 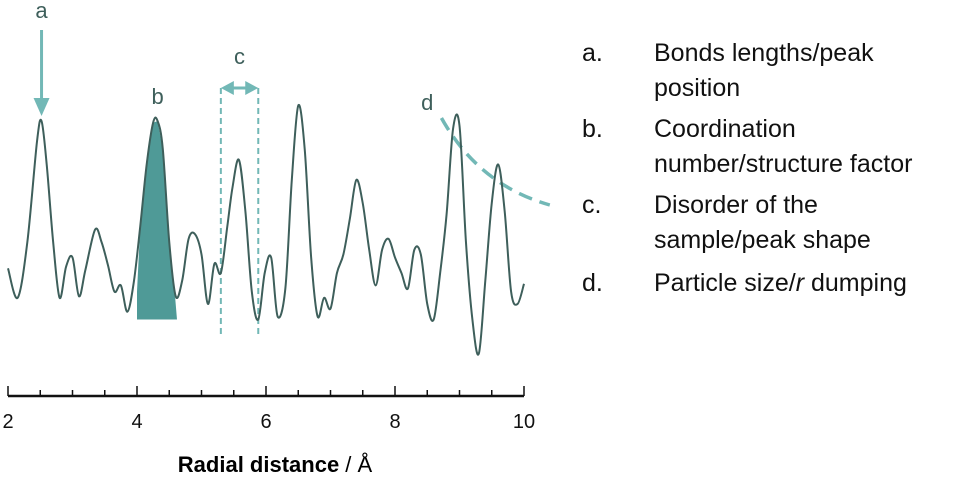 What do you see at coordinates (355, 464) in the screenshot?
I see `x-axis-label-unit: / Å` at bounding box center [355, 464].